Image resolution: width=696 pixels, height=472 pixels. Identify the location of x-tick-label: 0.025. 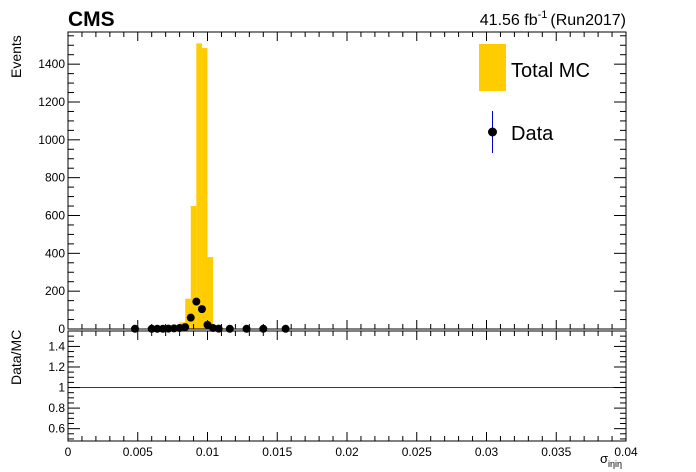
(417, 452).